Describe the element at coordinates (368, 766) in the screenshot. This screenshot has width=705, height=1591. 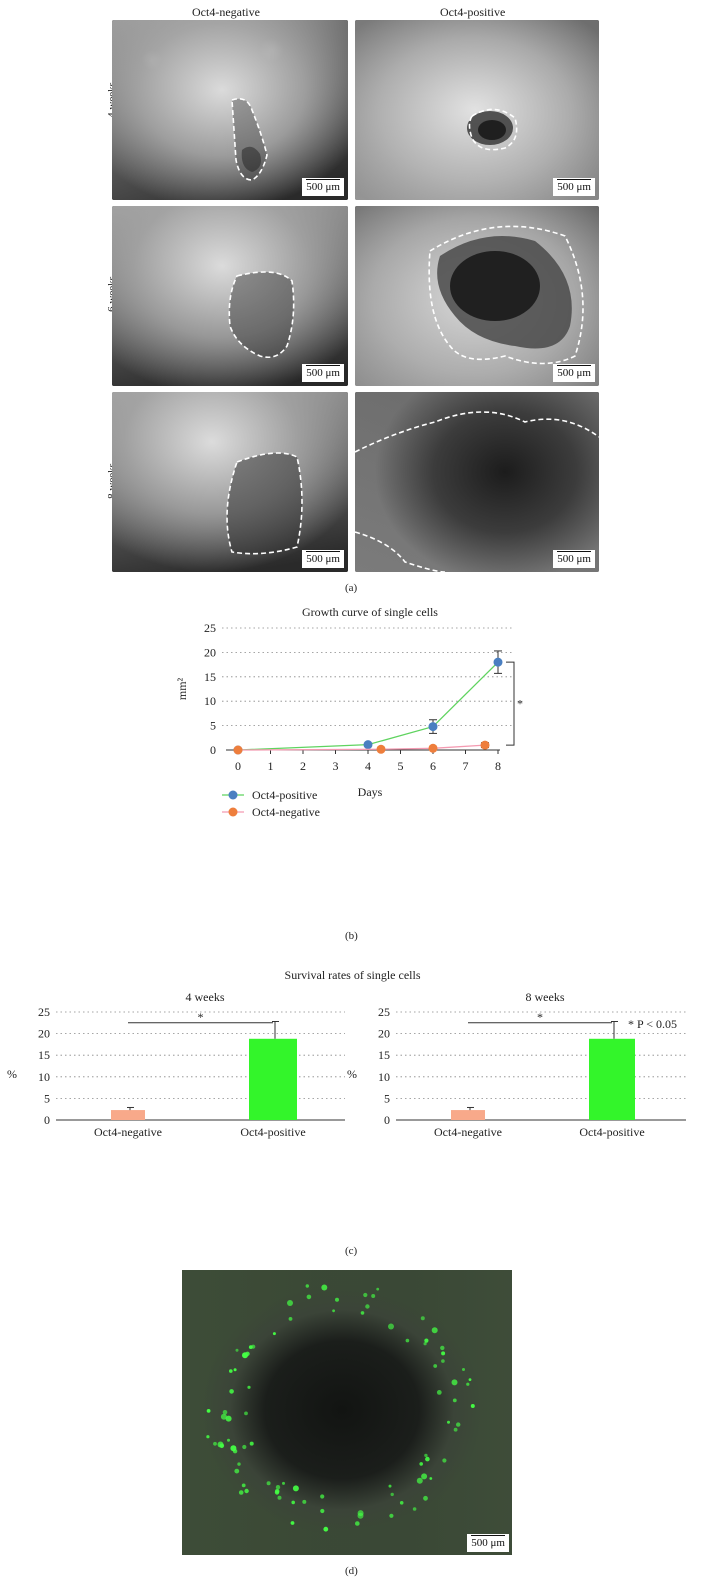
I see `x-tick-label: 4` at that location.